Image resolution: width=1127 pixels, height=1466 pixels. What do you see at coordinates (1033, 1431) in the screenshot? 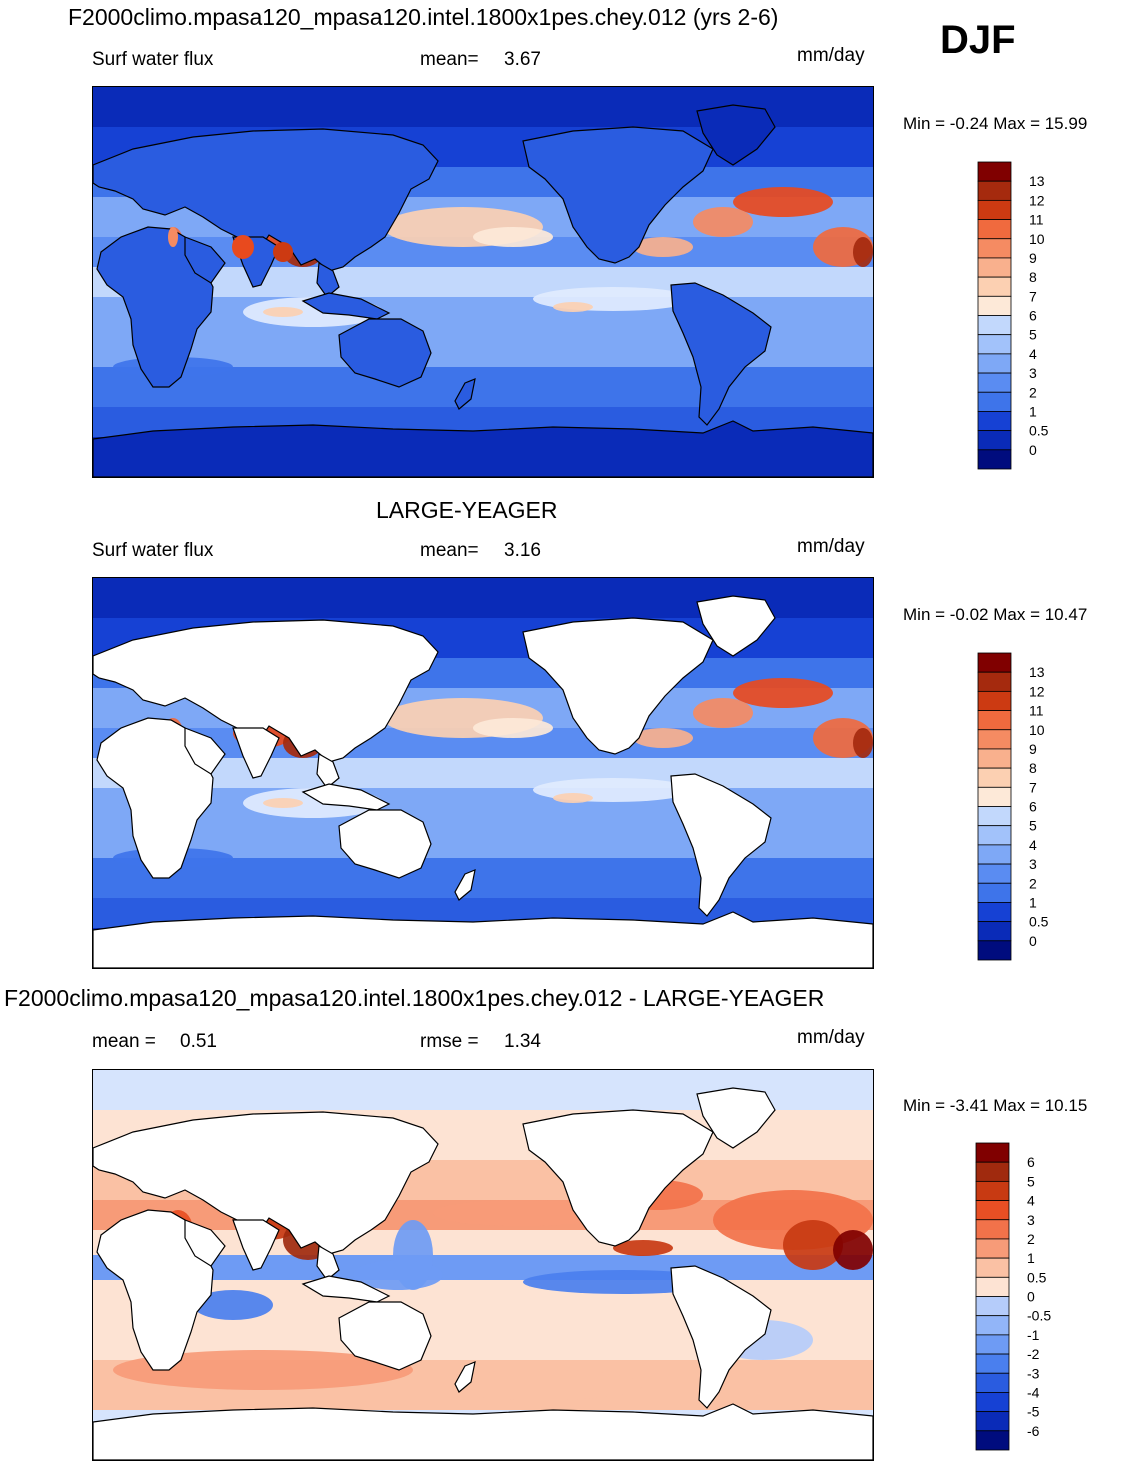
I see `colorbar-label: -6` at bounding box center [1033, 1431].